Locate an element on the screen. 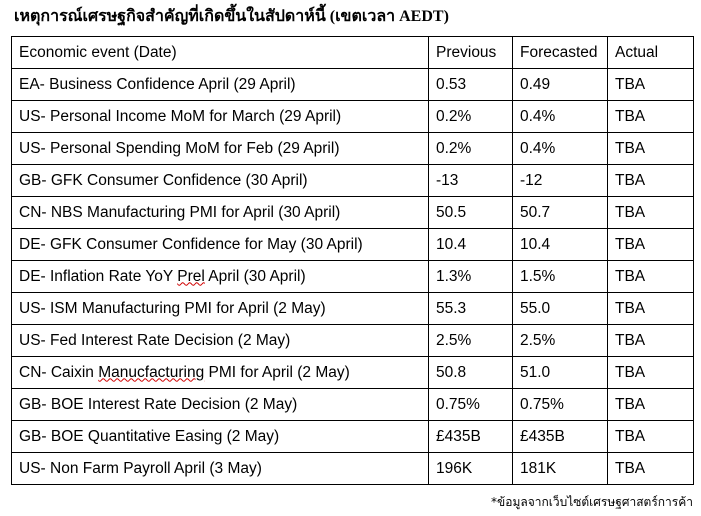  previous-cell: £435B is located at coordinates (470, 436).